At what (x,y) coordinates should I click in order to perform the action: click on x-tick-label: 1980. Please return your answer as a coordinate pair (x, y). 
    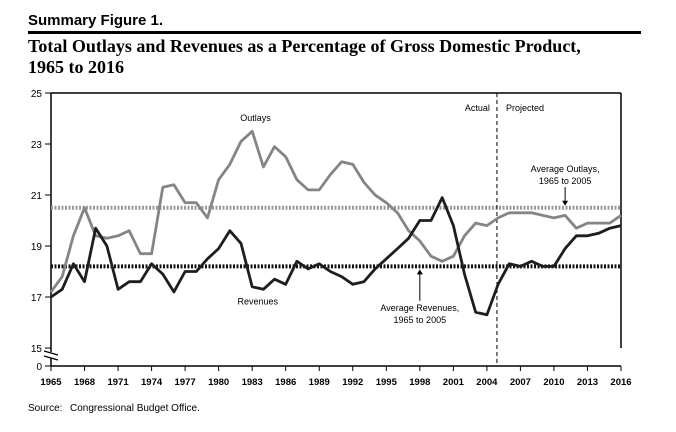
    Looking at the image, I should click on (218, 382).